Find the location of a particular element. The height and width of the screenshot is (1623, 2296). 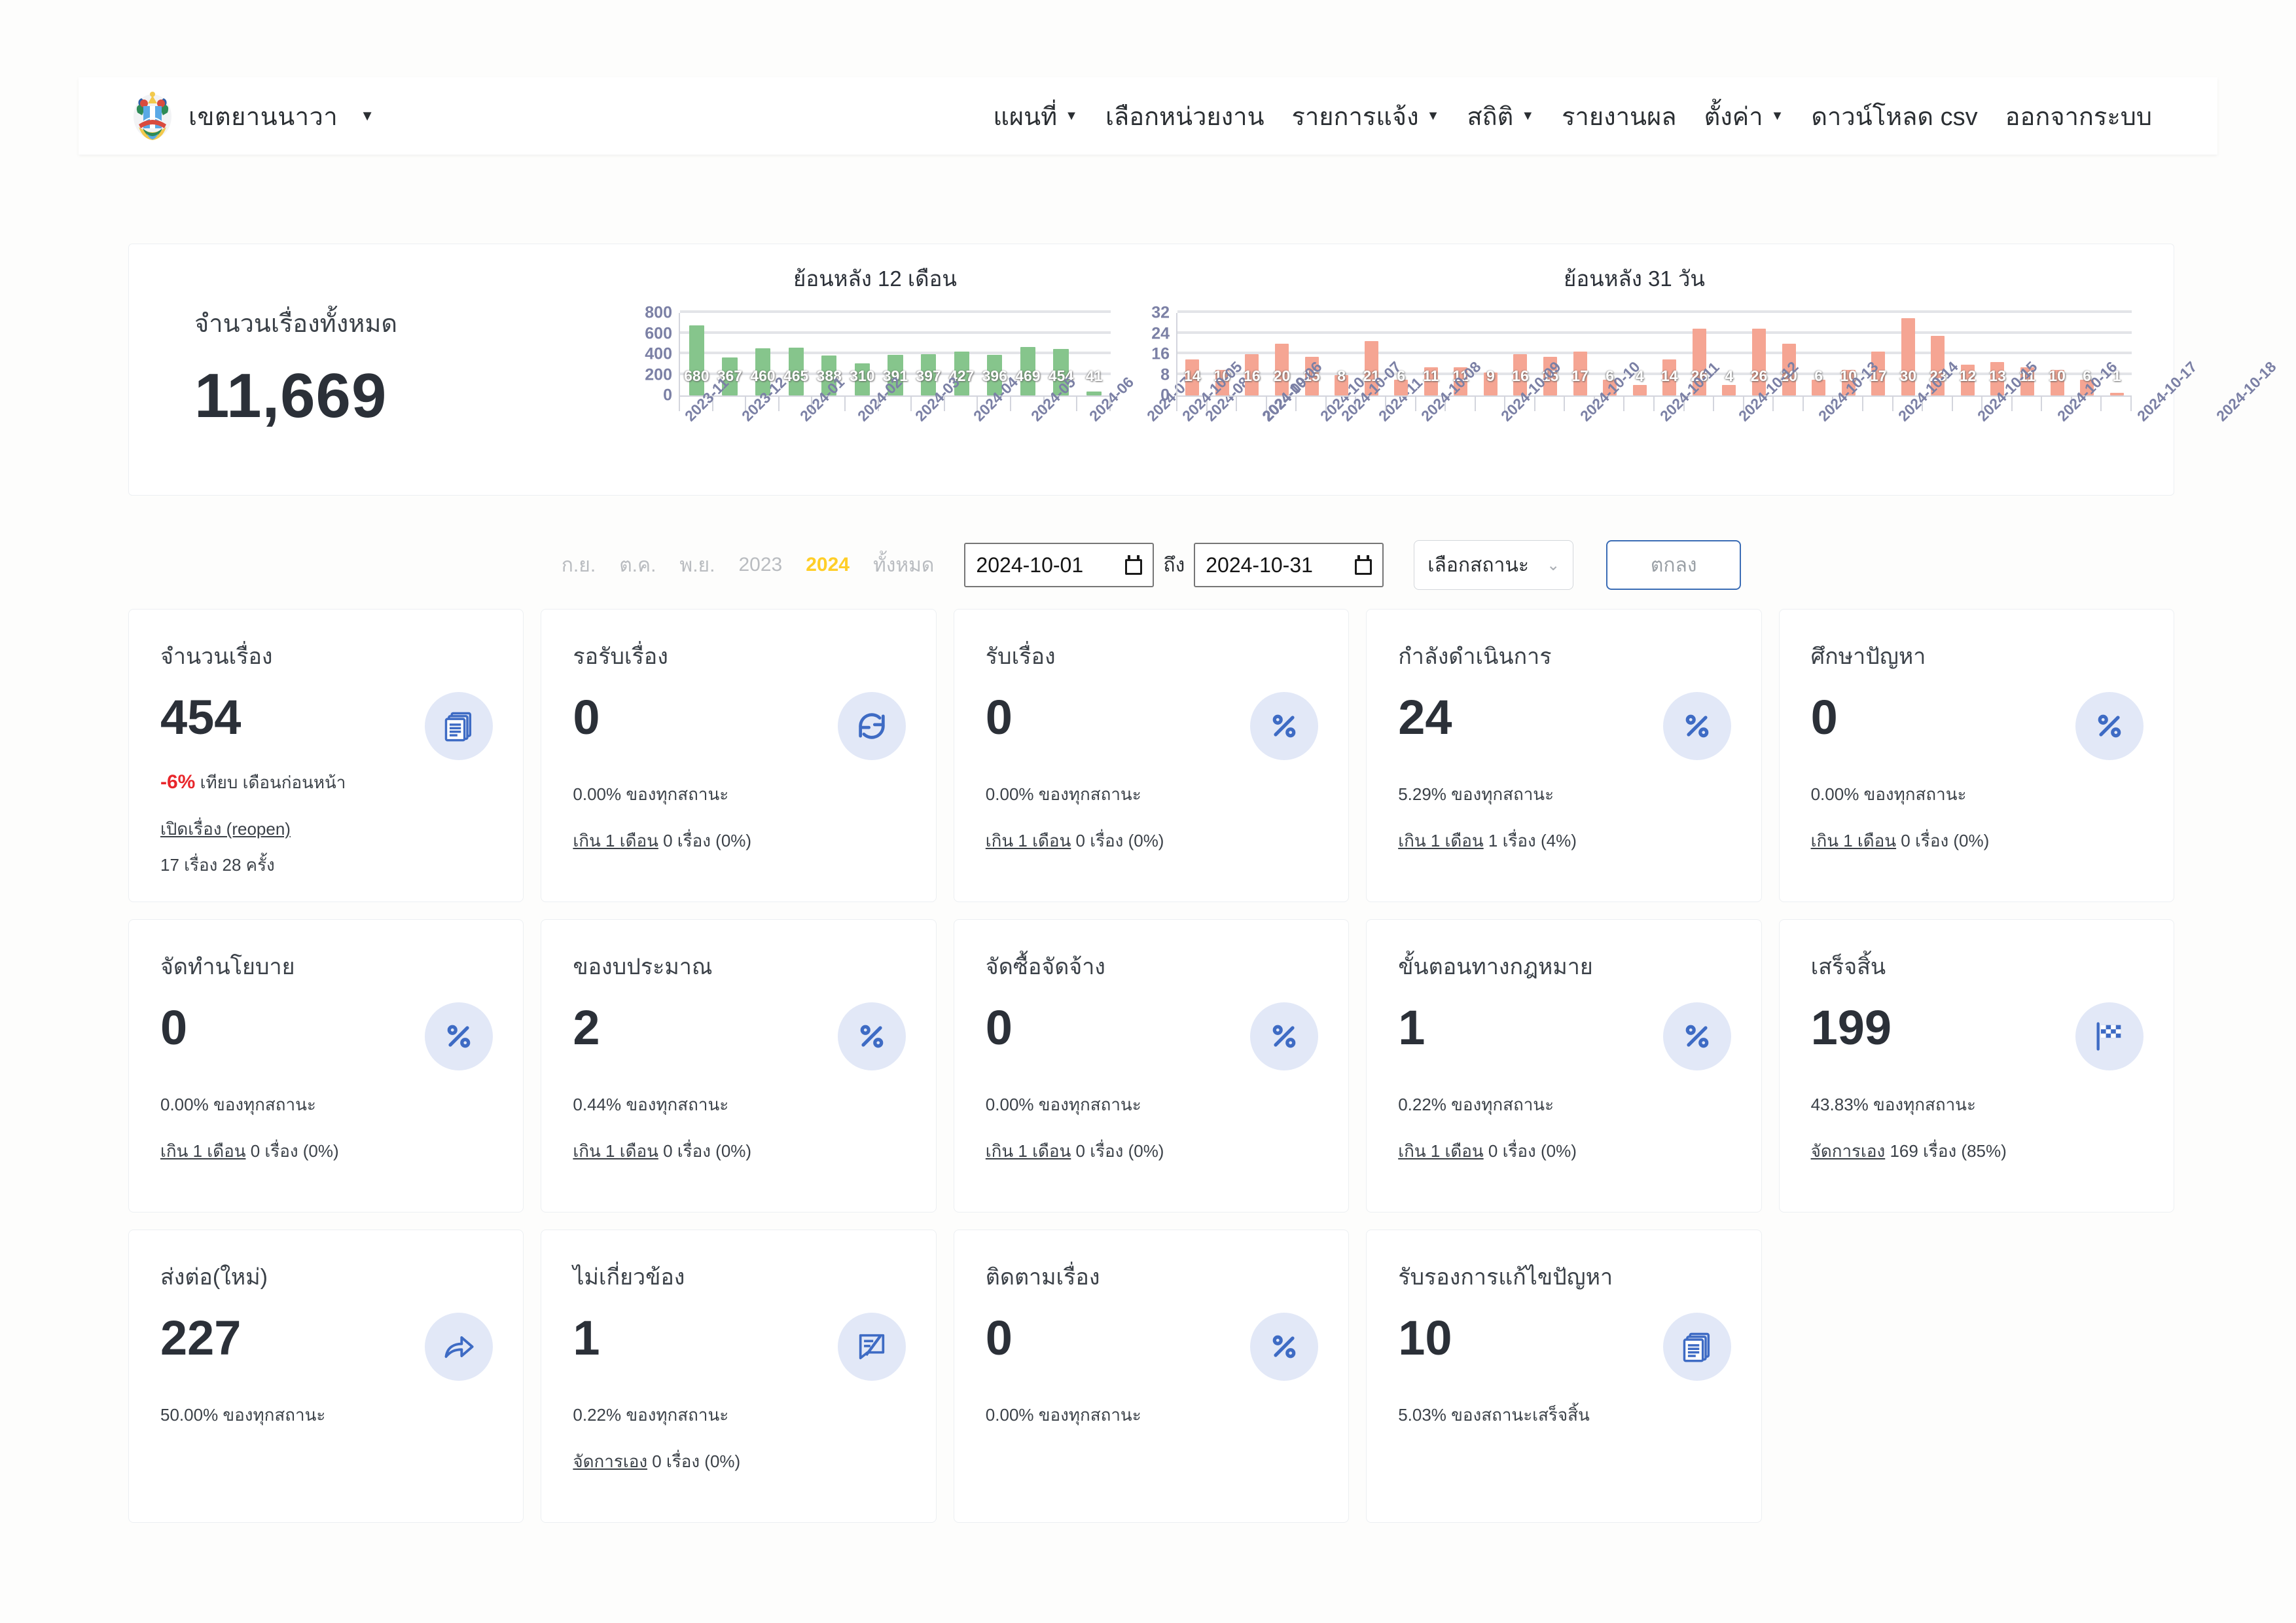

bar-item: 41 is located at coordinates (1094, 354).